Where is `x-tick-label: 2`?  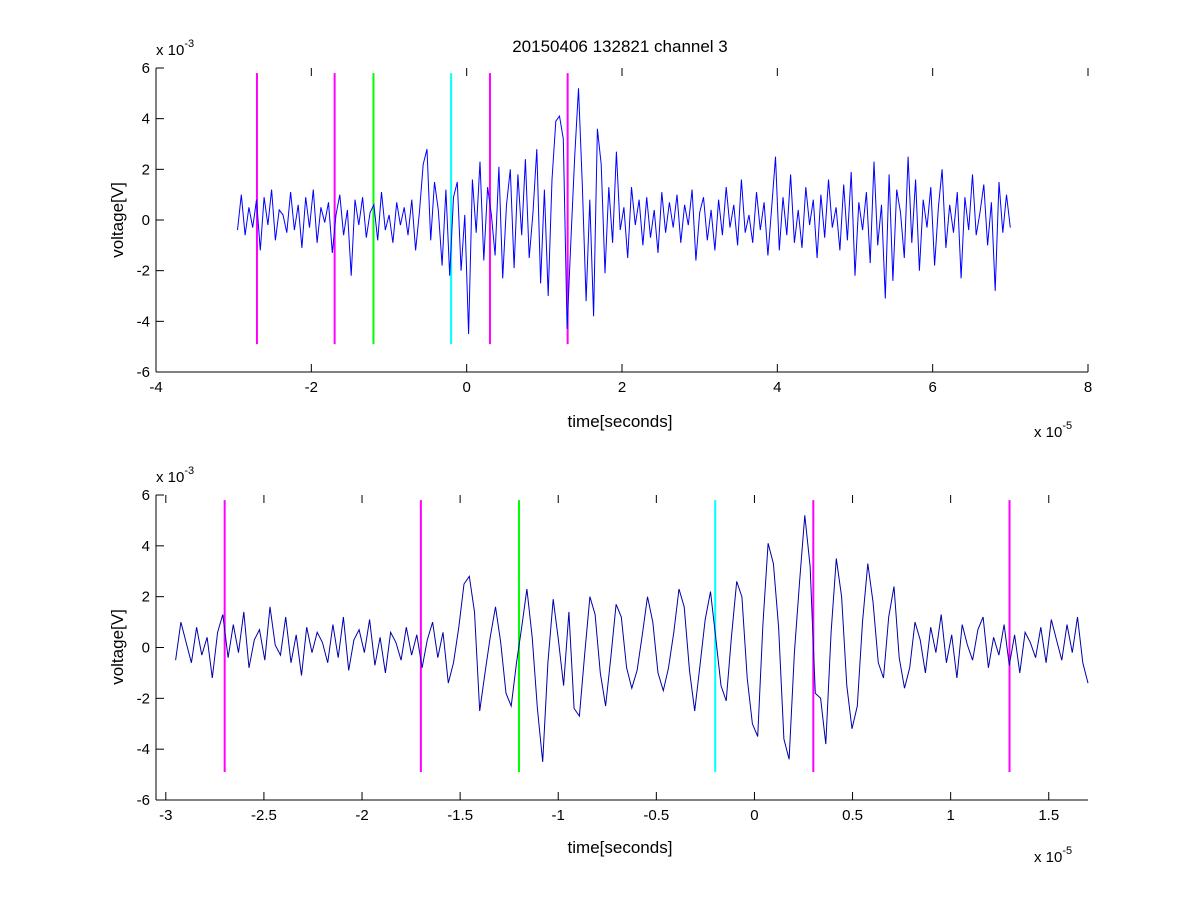 x-tick-label: 2 is located at coordinates (622, 387).